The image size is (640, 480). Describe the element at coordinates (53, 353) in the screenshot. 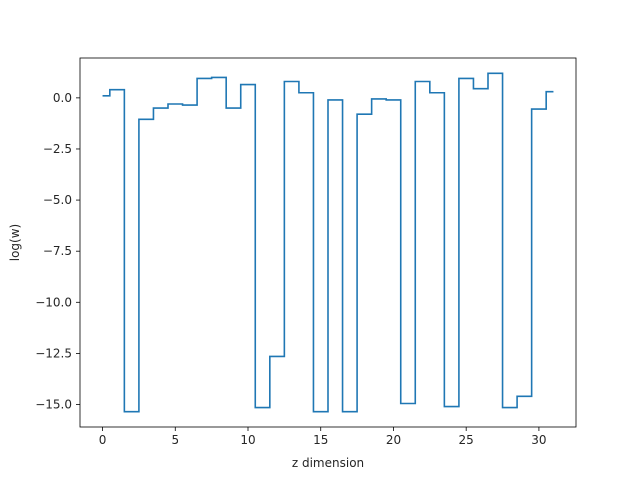

I see `y-tick-label: −12.5` at that location.